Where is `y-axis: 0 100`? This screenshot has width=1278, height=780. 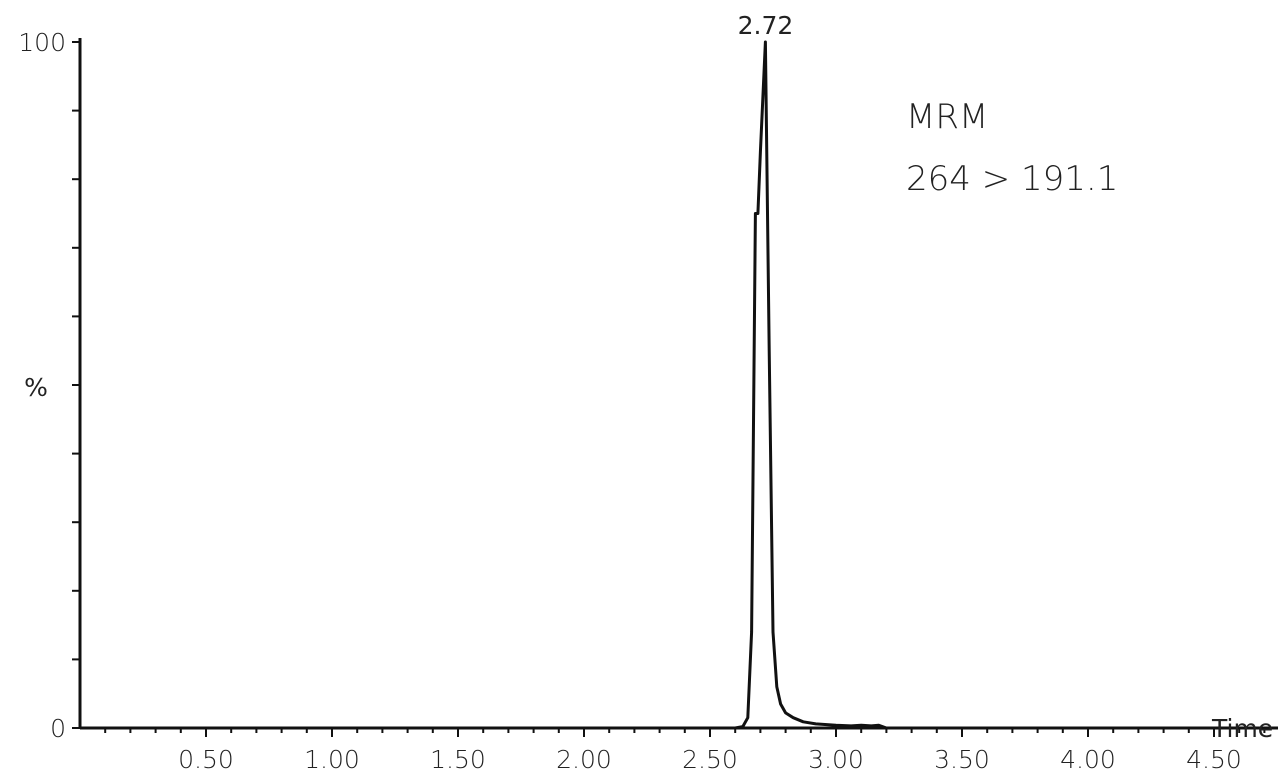 y-axis: 0 100 is located at coordinates (50, 385).